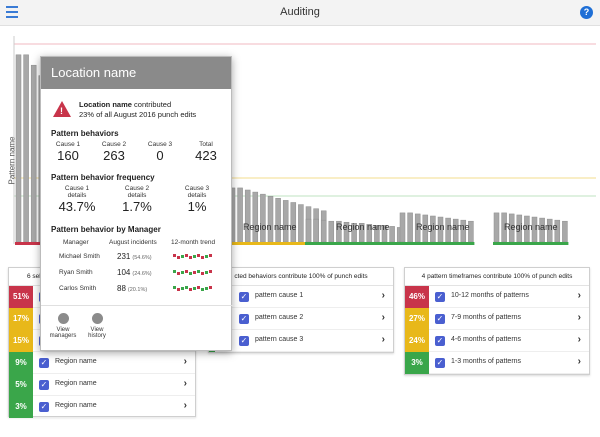  What do you see at coordinates (79, 256) in the screenshot?
I see `manager-name: Michael Smith` at bounding box center [79, 256].